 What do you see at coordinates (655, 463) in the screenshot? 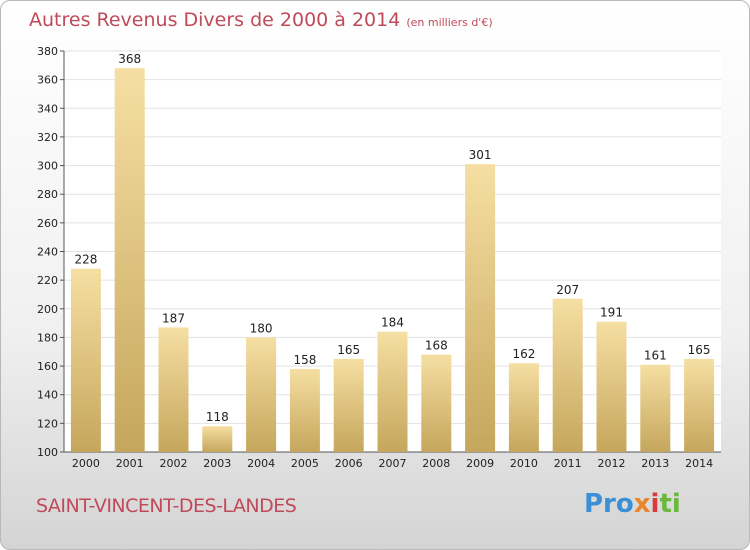
I see `x-tick-label: 2013` at bounding box center [655, 463].